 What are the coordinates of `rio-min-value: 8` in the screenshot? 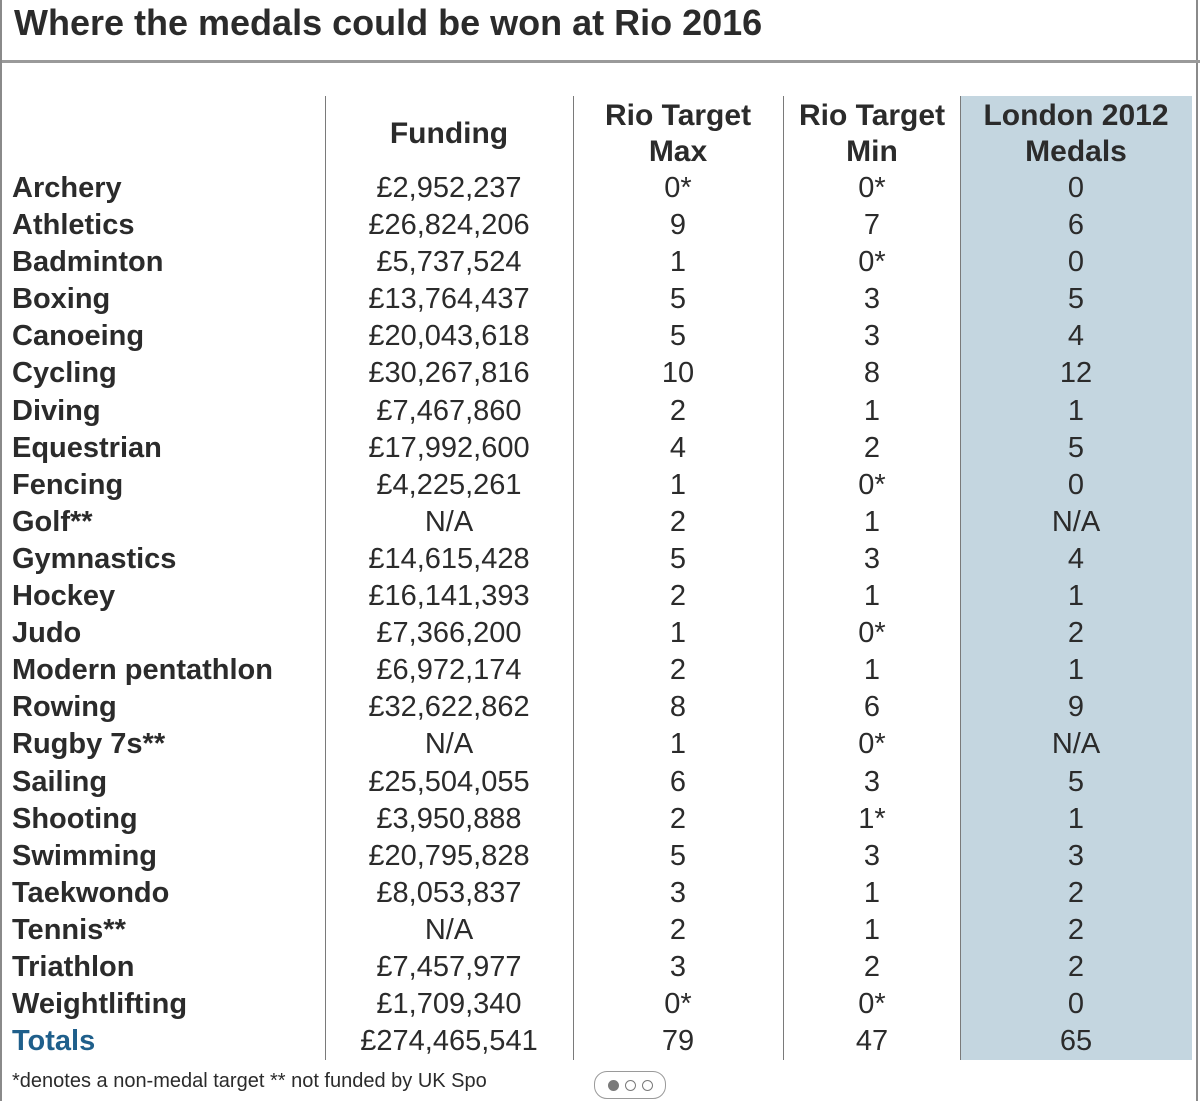 It's located at (872, 373).